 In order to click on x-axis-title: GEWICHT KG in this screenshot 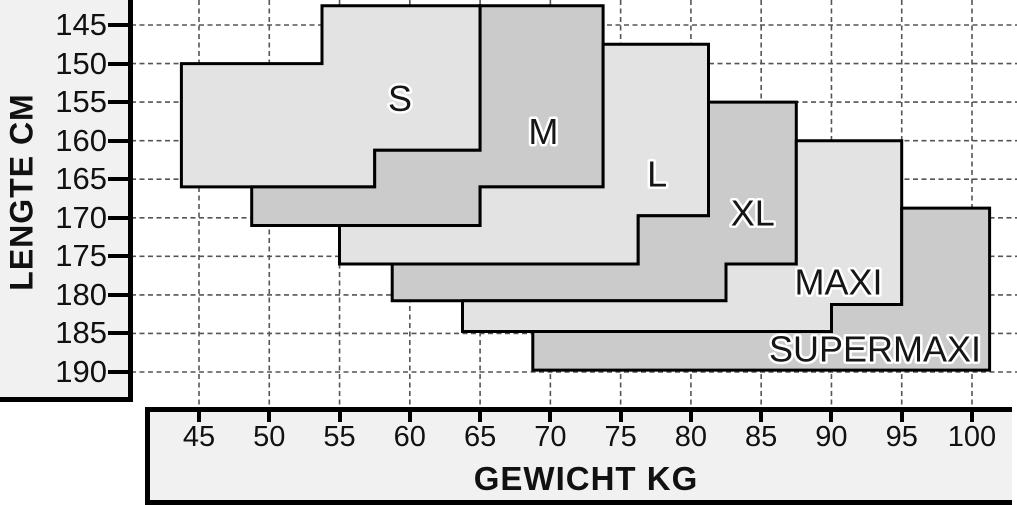, I will do `click(586, 478)`.